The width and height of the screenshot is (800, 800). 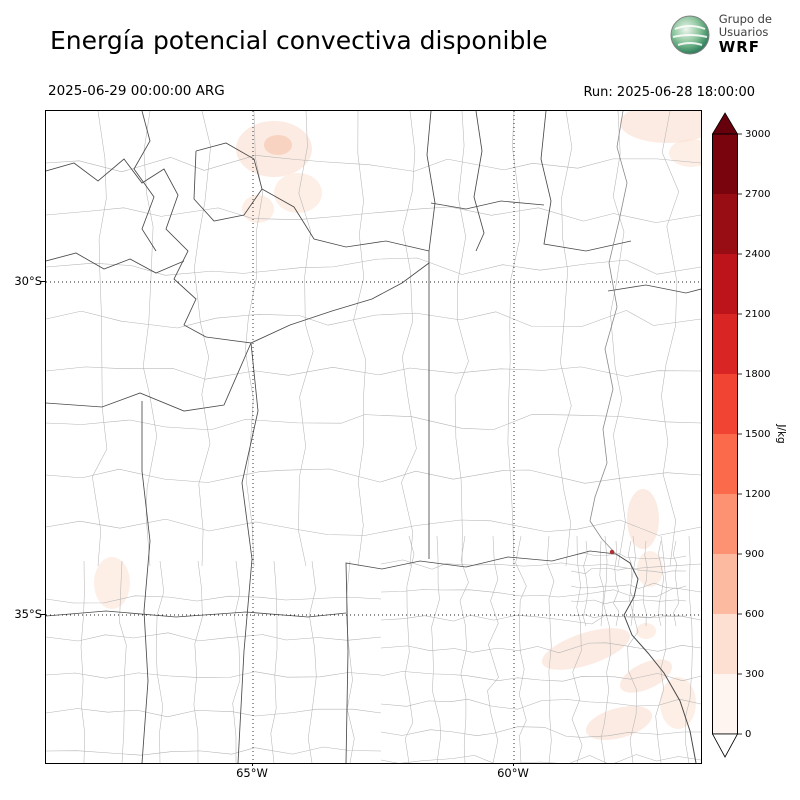 I want to click on city-marker, so click(x=612, y=552).